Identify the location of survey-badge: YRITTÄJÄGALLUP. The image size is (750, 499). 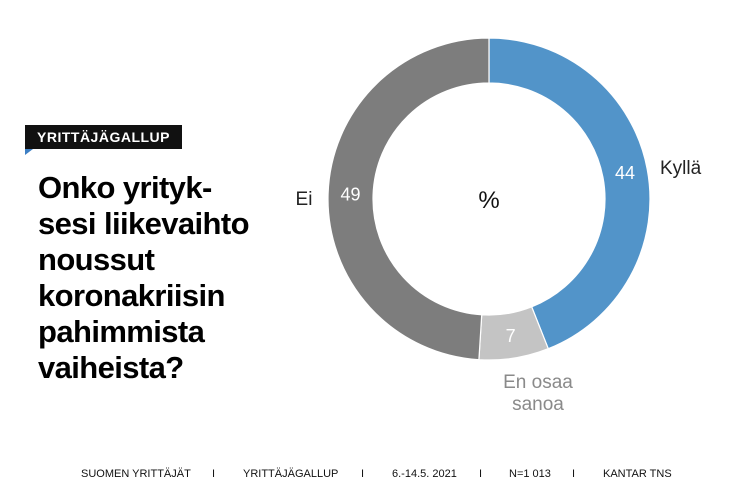
(103, 137).